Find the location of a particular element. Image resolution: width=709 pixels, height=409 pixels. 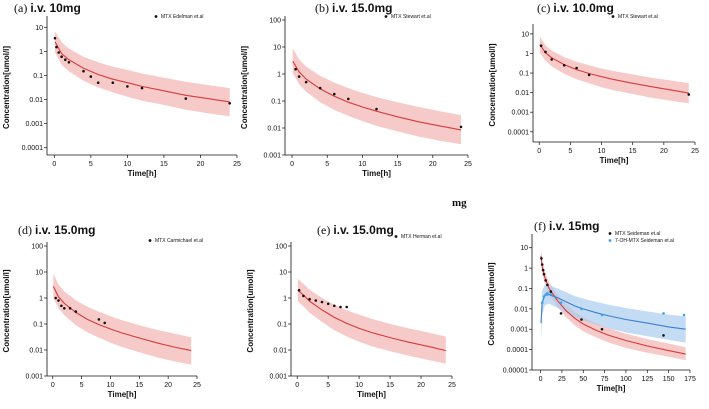

panel-title: (b) i.v. 15.0mg is located at coordinates (353, 8).